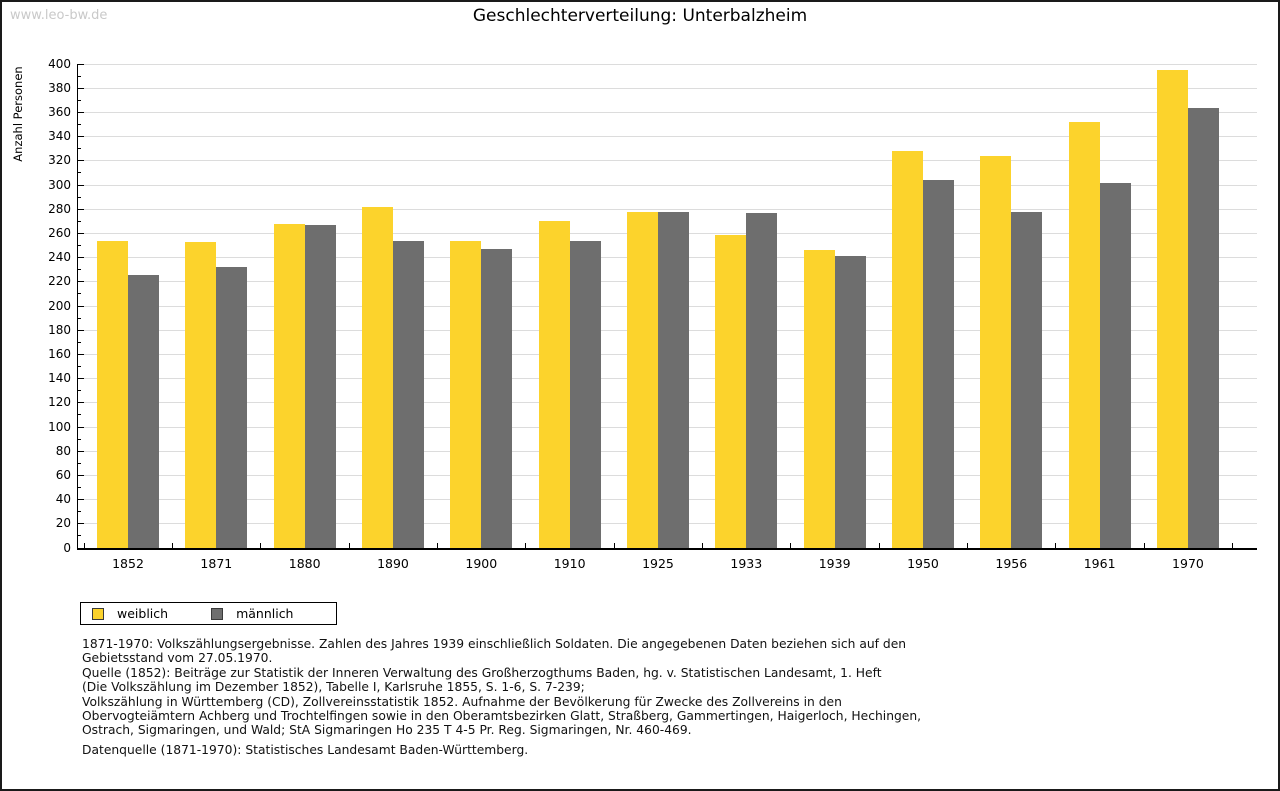 This screenshot has width=1280, height=791. What do you see at coordinates (907, 349) in the screenshot?
I see `bar-weiblich-1950` at bounding box center [907, 349].